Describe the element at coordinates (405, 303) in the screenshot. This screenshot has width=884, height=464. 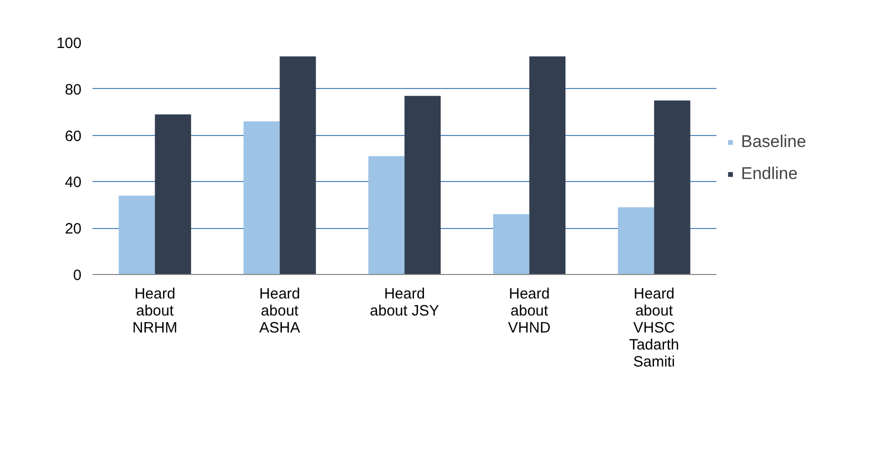
I see `x-tick-label: Heard about JSY` at that location.